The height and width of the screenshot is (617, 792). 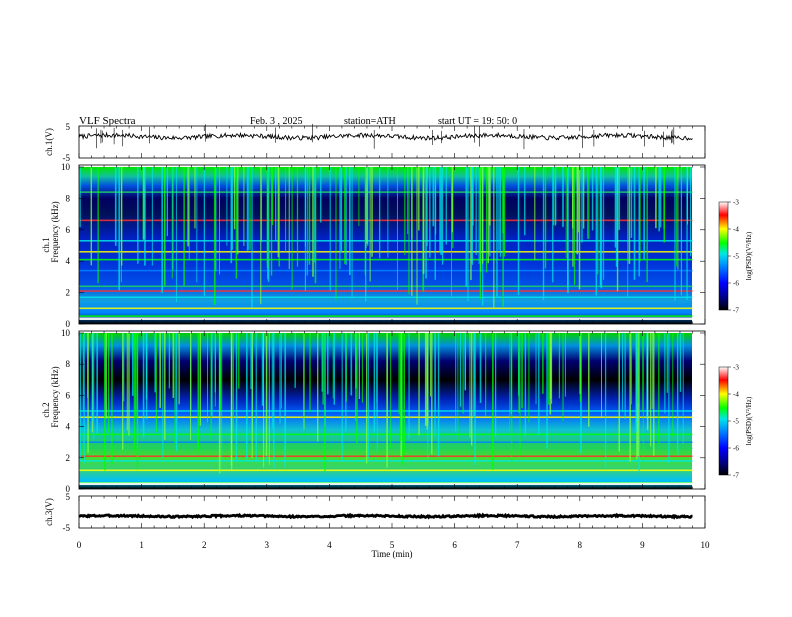 I want to click on colorbar-tick-label: -6, so click(x=736, y=284).